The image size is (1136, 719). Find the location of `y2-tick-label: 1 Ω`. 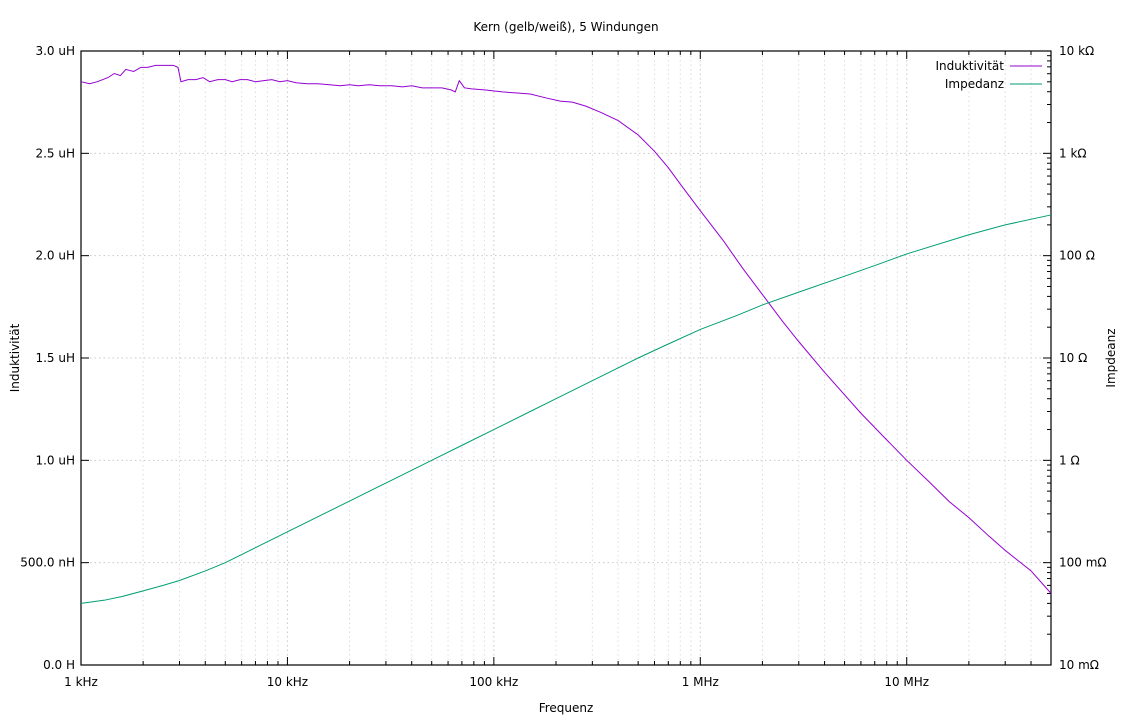

y2-tick-label: 1 Ω is located at coordinates (1069, 460).